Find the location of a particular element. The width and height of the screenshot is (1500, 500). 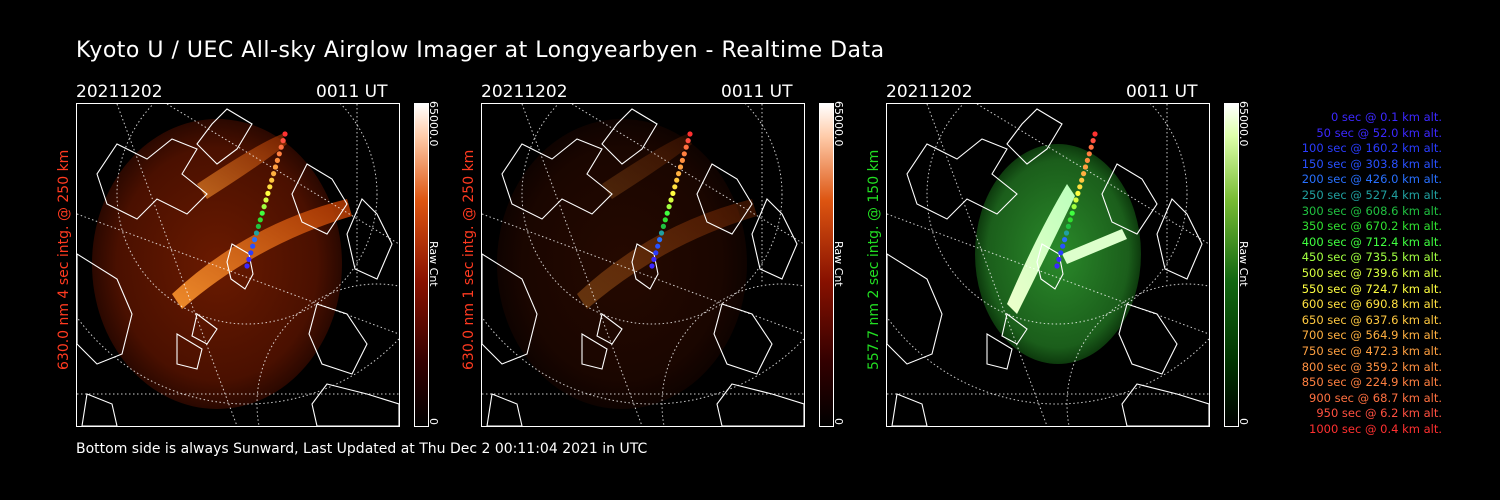

legend-entry: 100 sec @ 160.2 km alt. is located at coordinates (1371, 148).